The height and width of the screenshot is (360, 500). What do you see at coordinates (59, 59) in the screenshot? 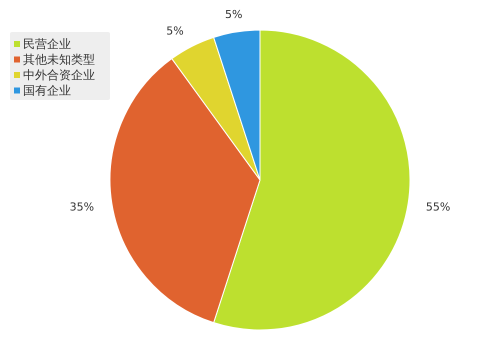
I see `legend-label: 其他未知类型` at bounding box center [59, 59].